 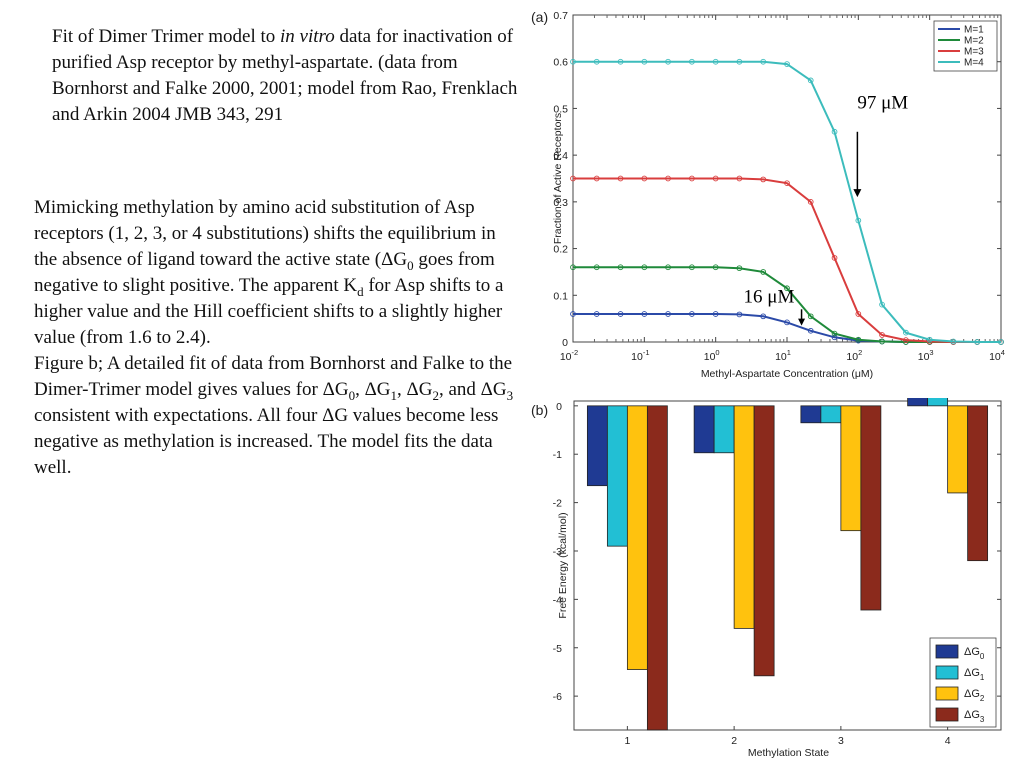 What do you see at coordinates (569, 355) in the screenshot?
I see `x-tick-label: 10⁻²` at bounding box center [569, 355].